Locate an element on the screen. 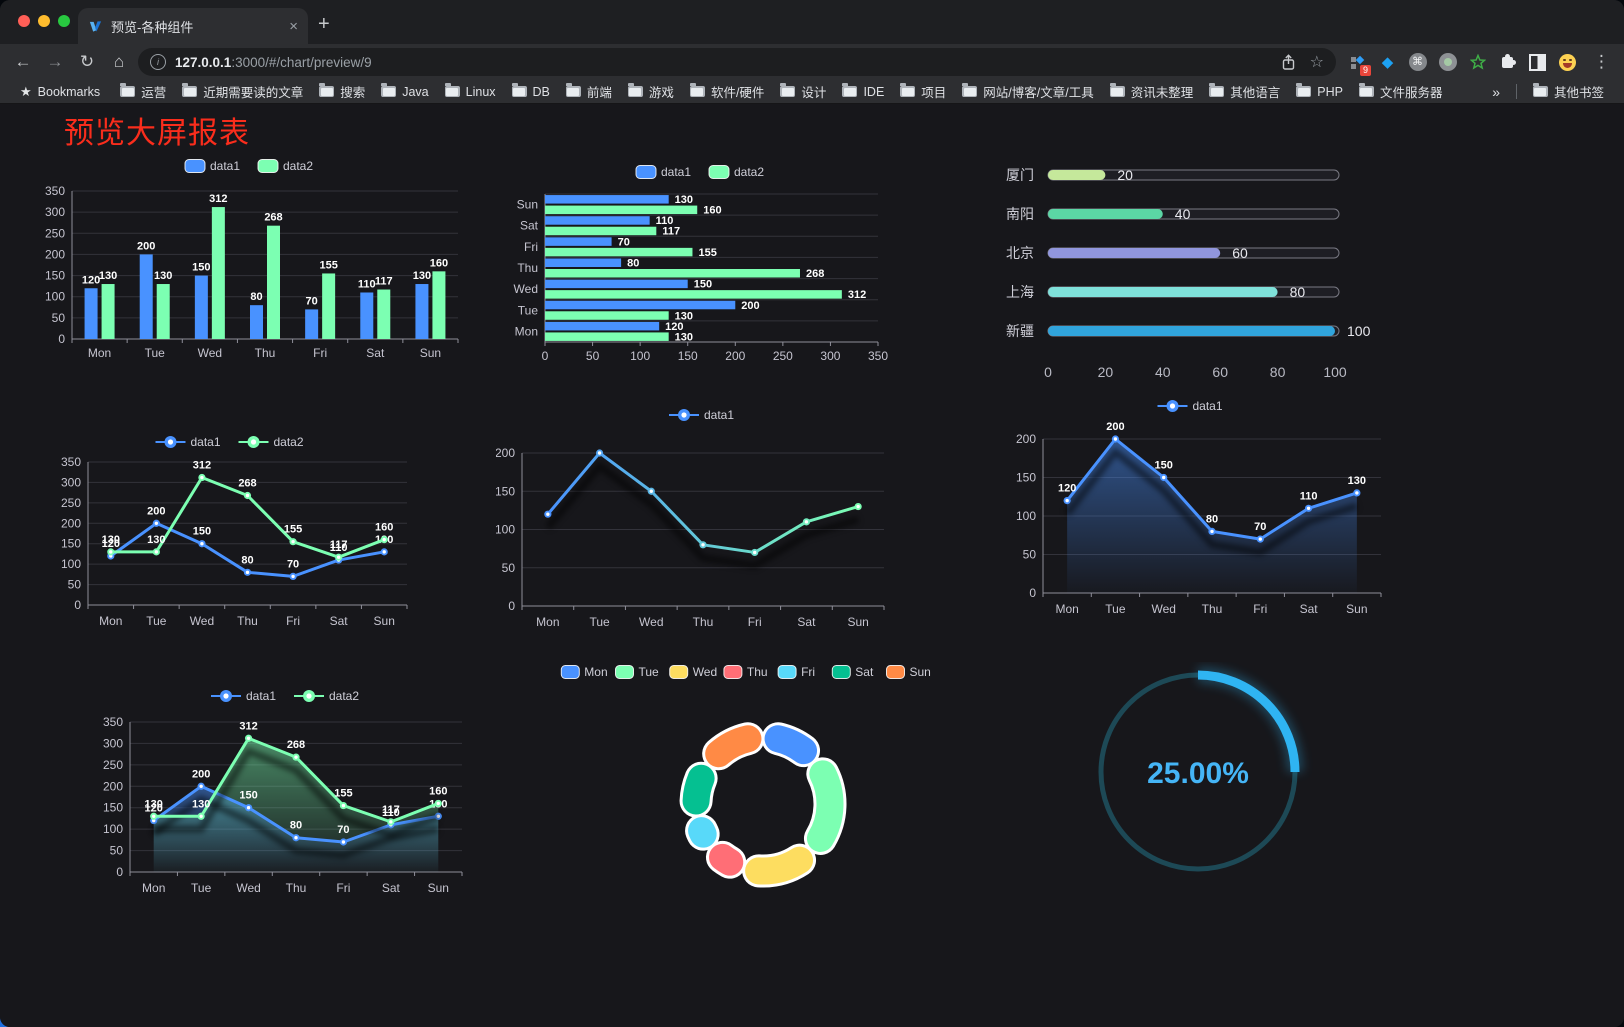 This screenshot has width=1624, height=1027. bookmark-folder: 搜索 is located at coordinates (342, 91).